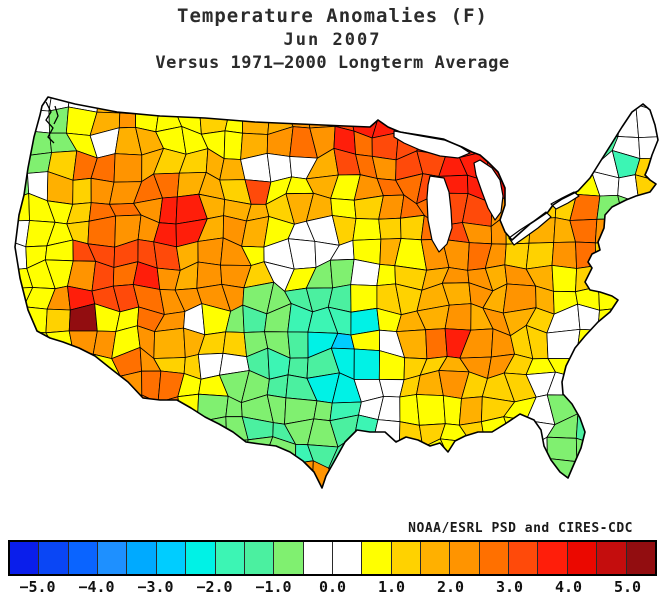  Describe the element at coordinates (520, 528) in the screenshot. I see `attribution-text: NOAA/ESRL PSD and CIRES-CDC` at that location.